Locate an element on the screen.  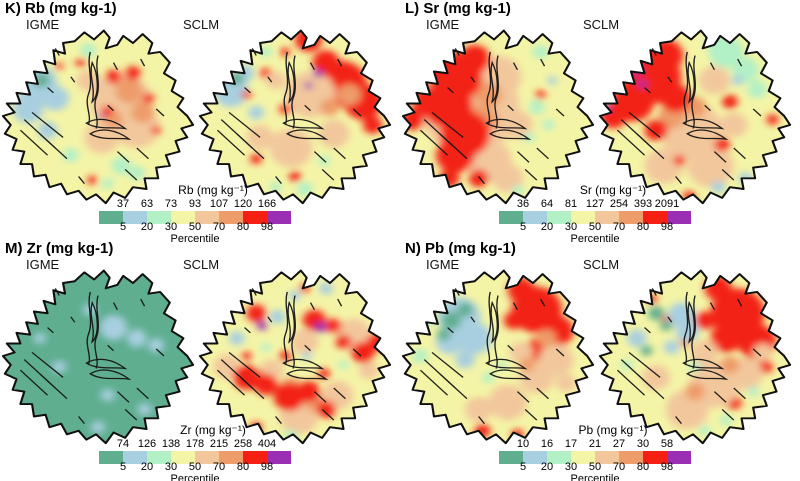
colorbar-l-label: Sr (mg kg⁻¹) is located at coordinates (613, 190).